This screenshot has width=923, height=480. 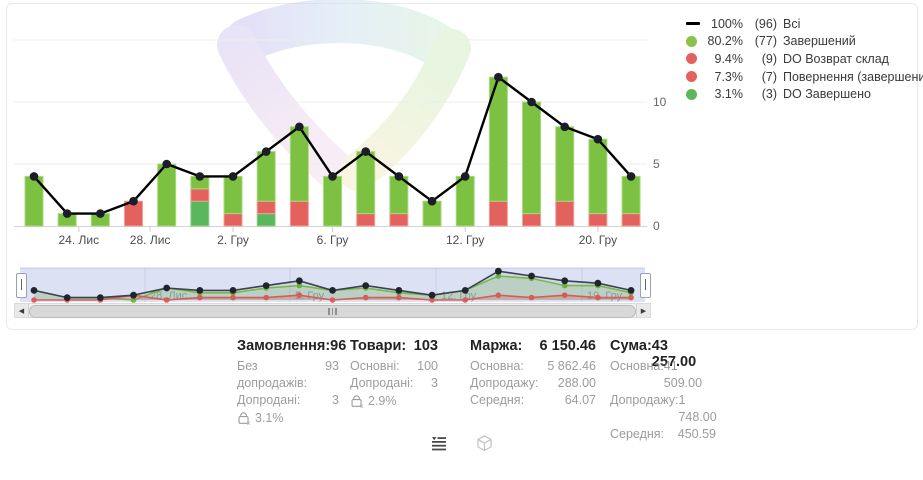 What do you see at coordinates (333, 297) in the screenshot?
I see `navigator-return-area` at bounding box center [333, 297].